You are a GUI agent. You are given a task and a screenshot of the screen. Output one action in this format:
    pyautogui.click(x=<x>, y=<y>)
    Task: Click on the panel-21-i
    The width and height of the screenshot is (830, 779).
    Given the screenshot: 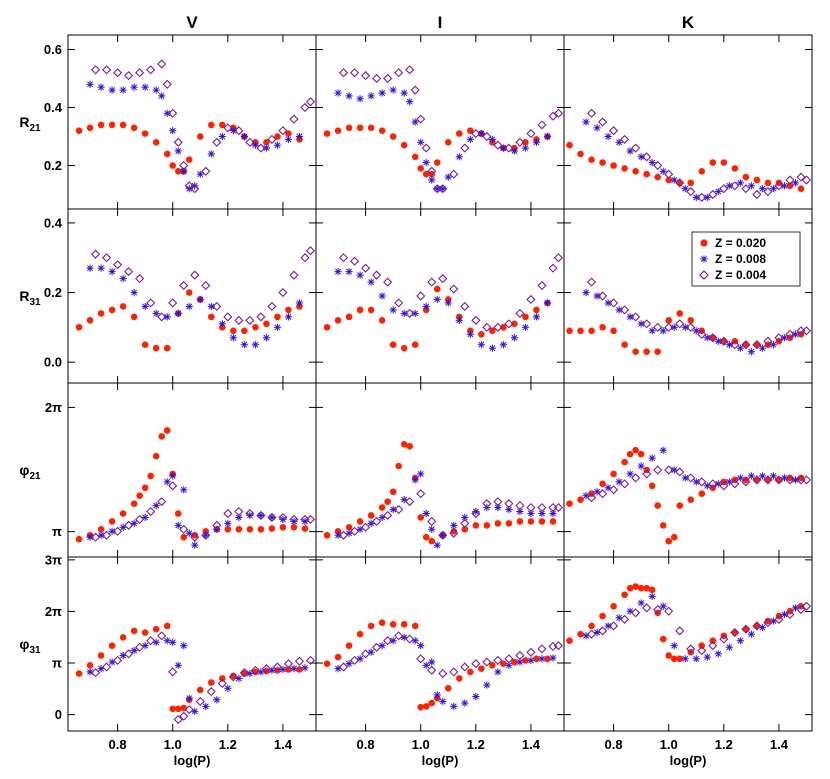 What is the action you would take?
    pyautogui.click(x=440, y=470)
    